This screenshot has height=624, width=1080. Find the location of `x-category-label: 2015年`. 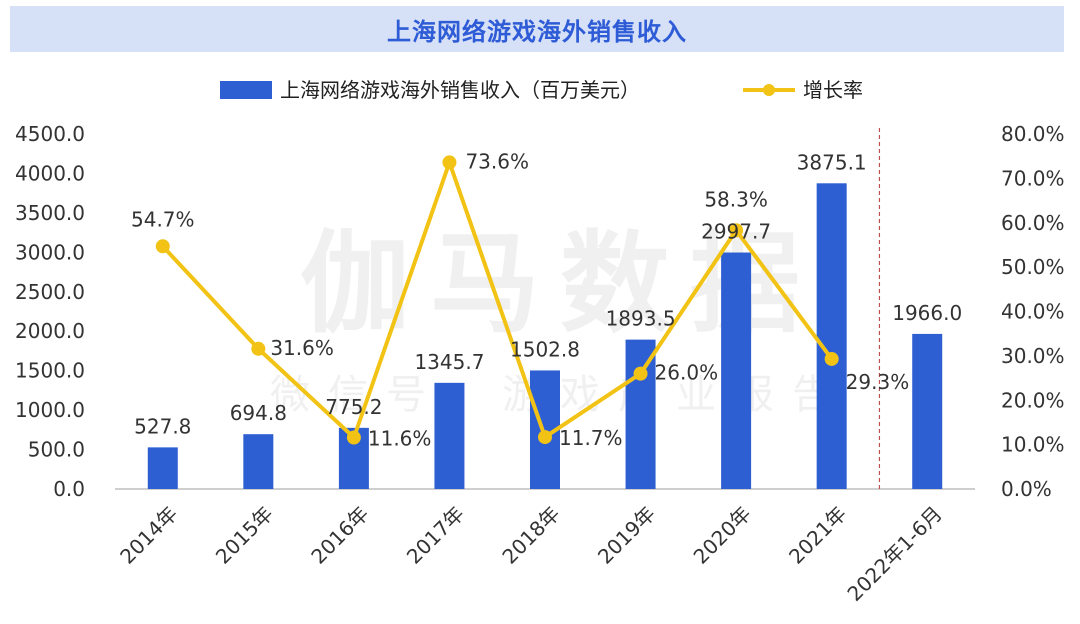

x-category-label: 2015年 is located at coordinates (244, 535).